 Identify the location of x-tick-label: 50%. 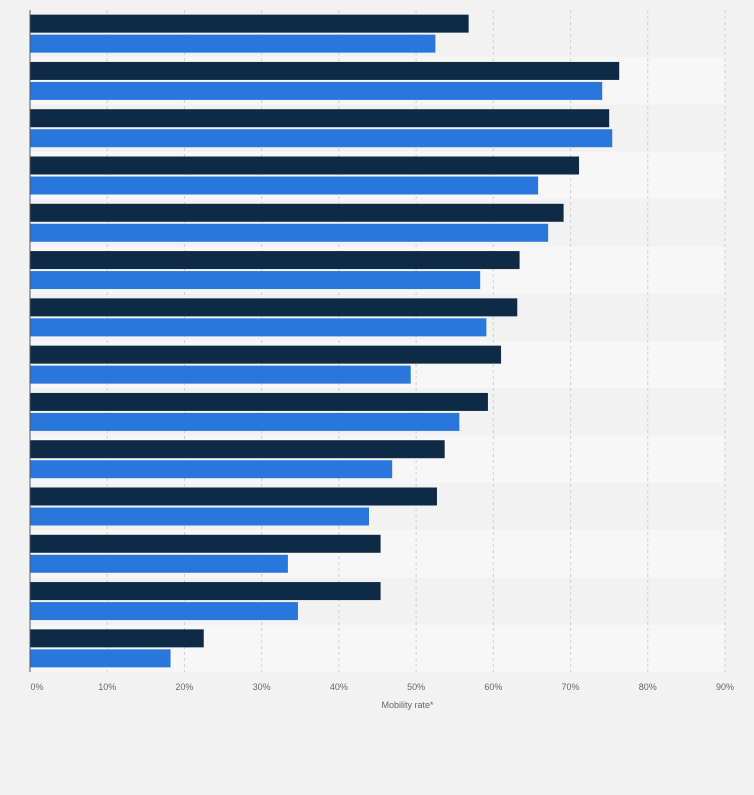
(416, 687).